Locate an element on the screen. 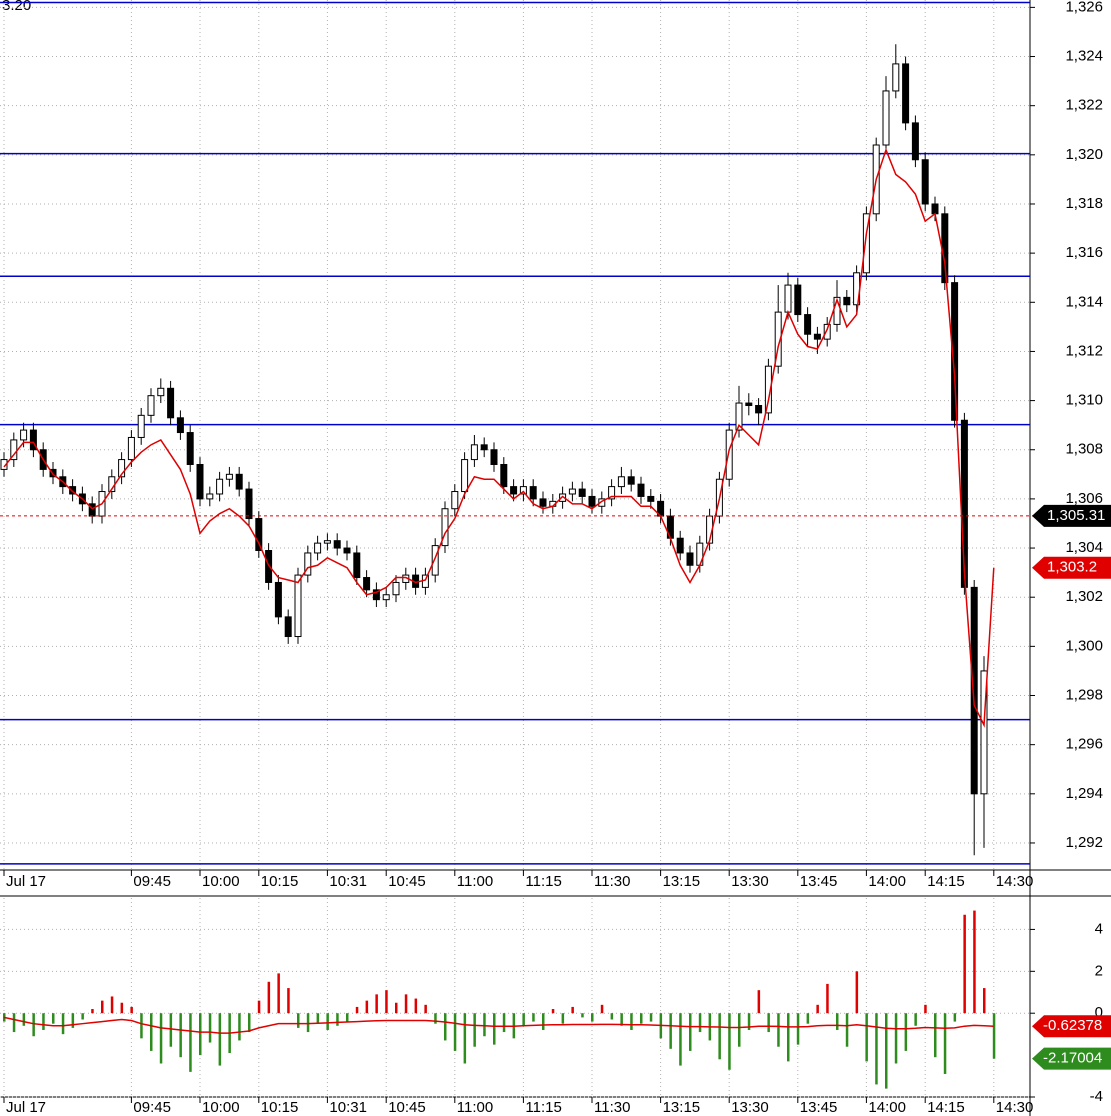  price-tag-label: 1,305.31 is located at coordinates (1076, 515).